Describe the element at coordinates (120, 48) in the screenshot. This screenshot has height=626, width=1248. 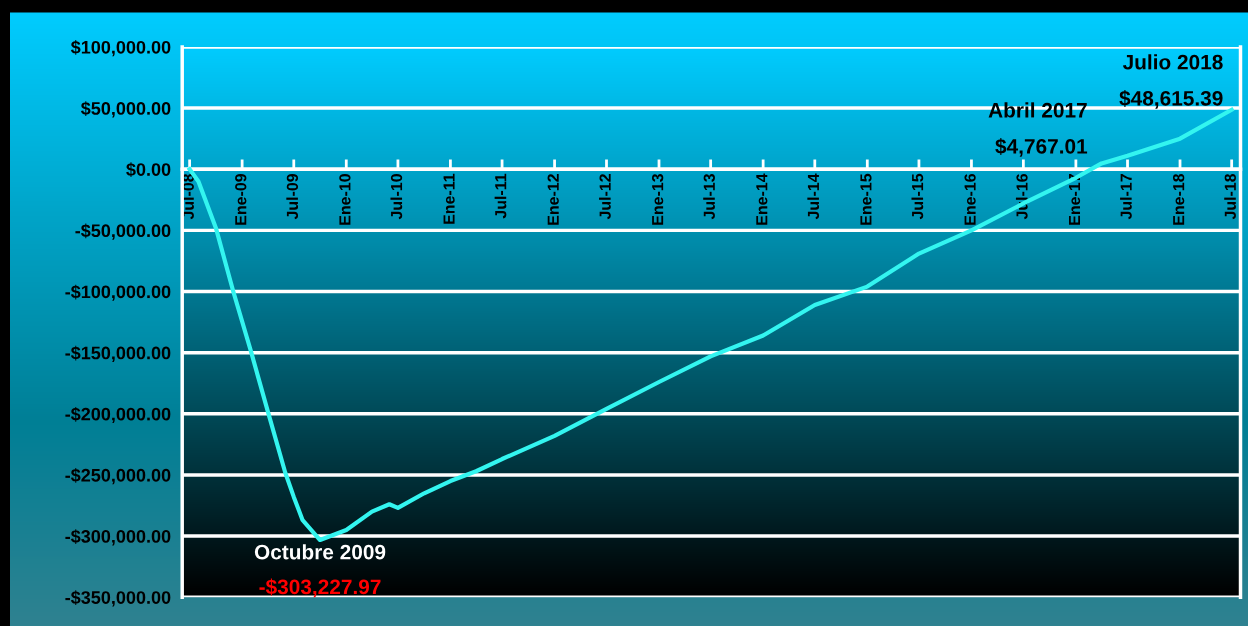
I see `y-tick-label: $100,000.00` at that location.